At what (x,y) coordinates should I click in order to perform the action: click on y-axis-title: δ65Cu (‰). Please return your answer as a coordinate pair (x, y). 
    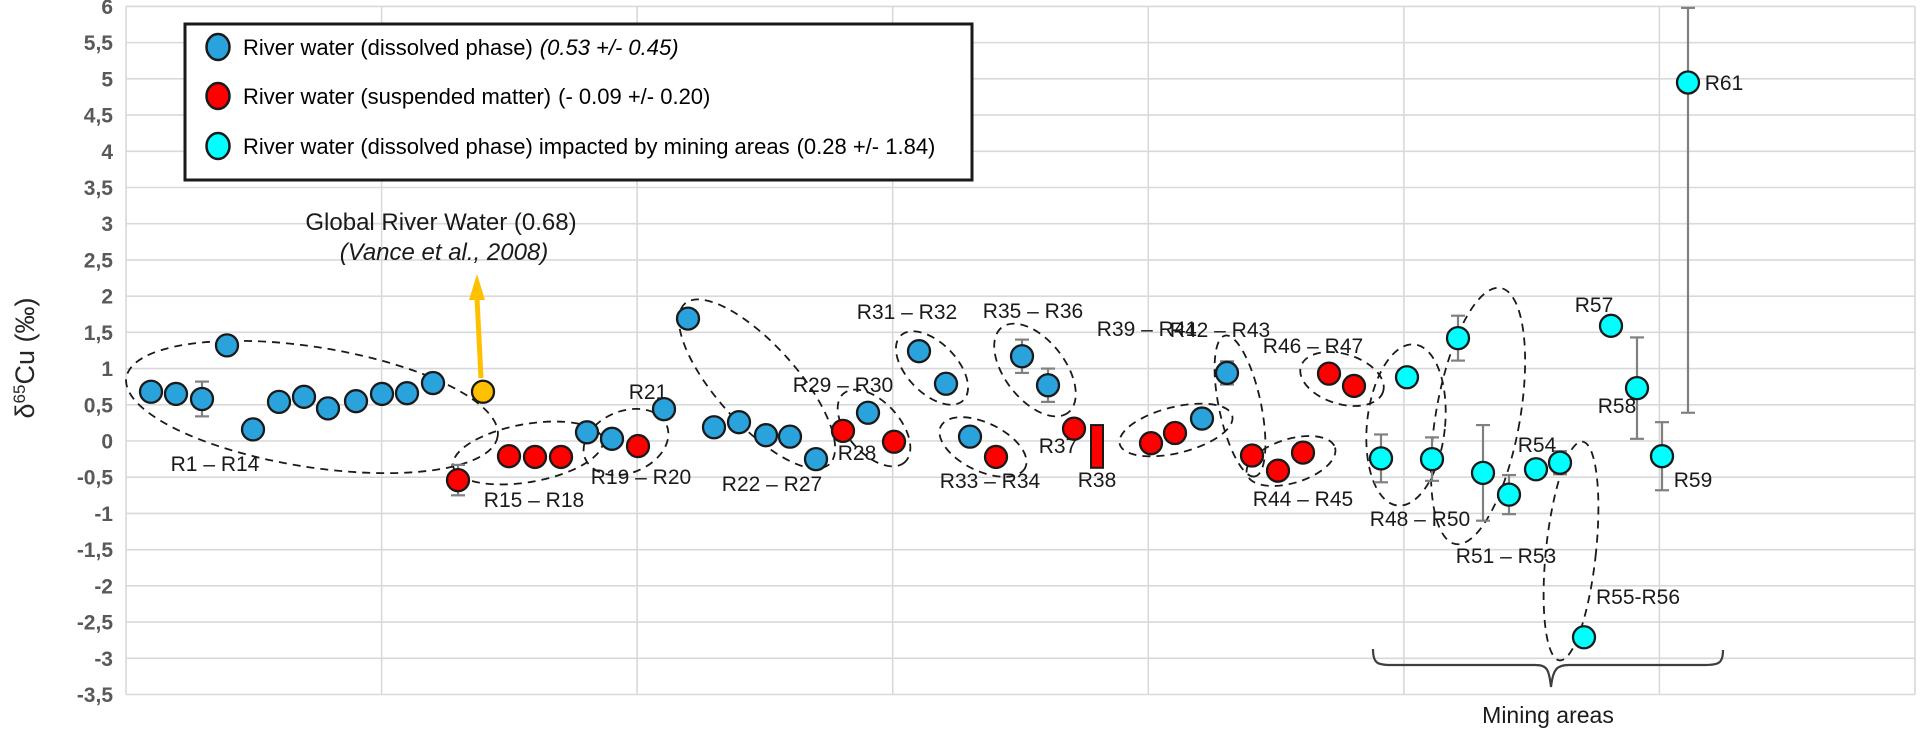
    Looking at the image, I should click on (25, 358).